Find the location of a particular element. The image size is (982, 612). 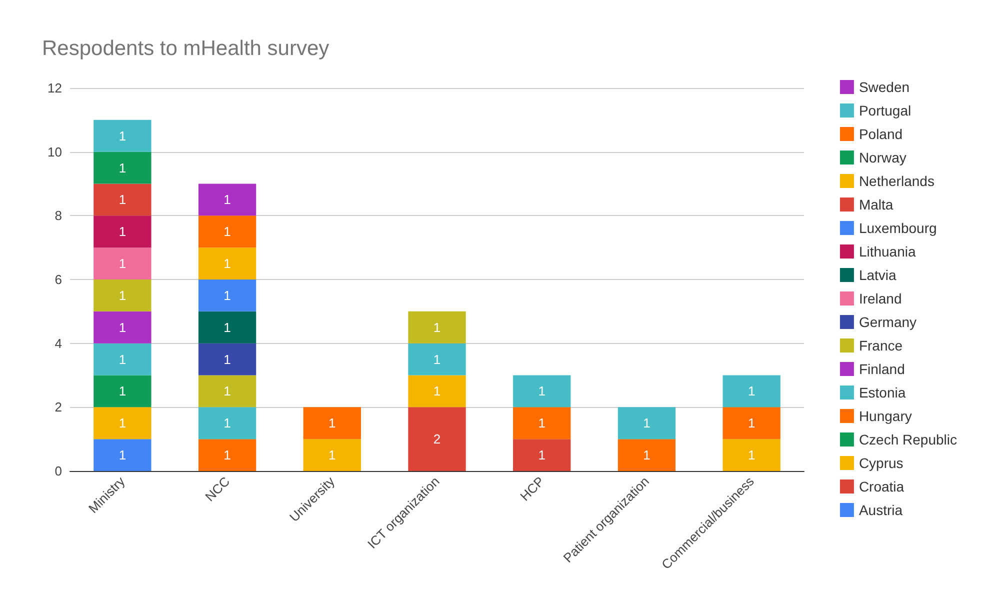

y-tick-label: 8 is located at coordinates (58, 216).